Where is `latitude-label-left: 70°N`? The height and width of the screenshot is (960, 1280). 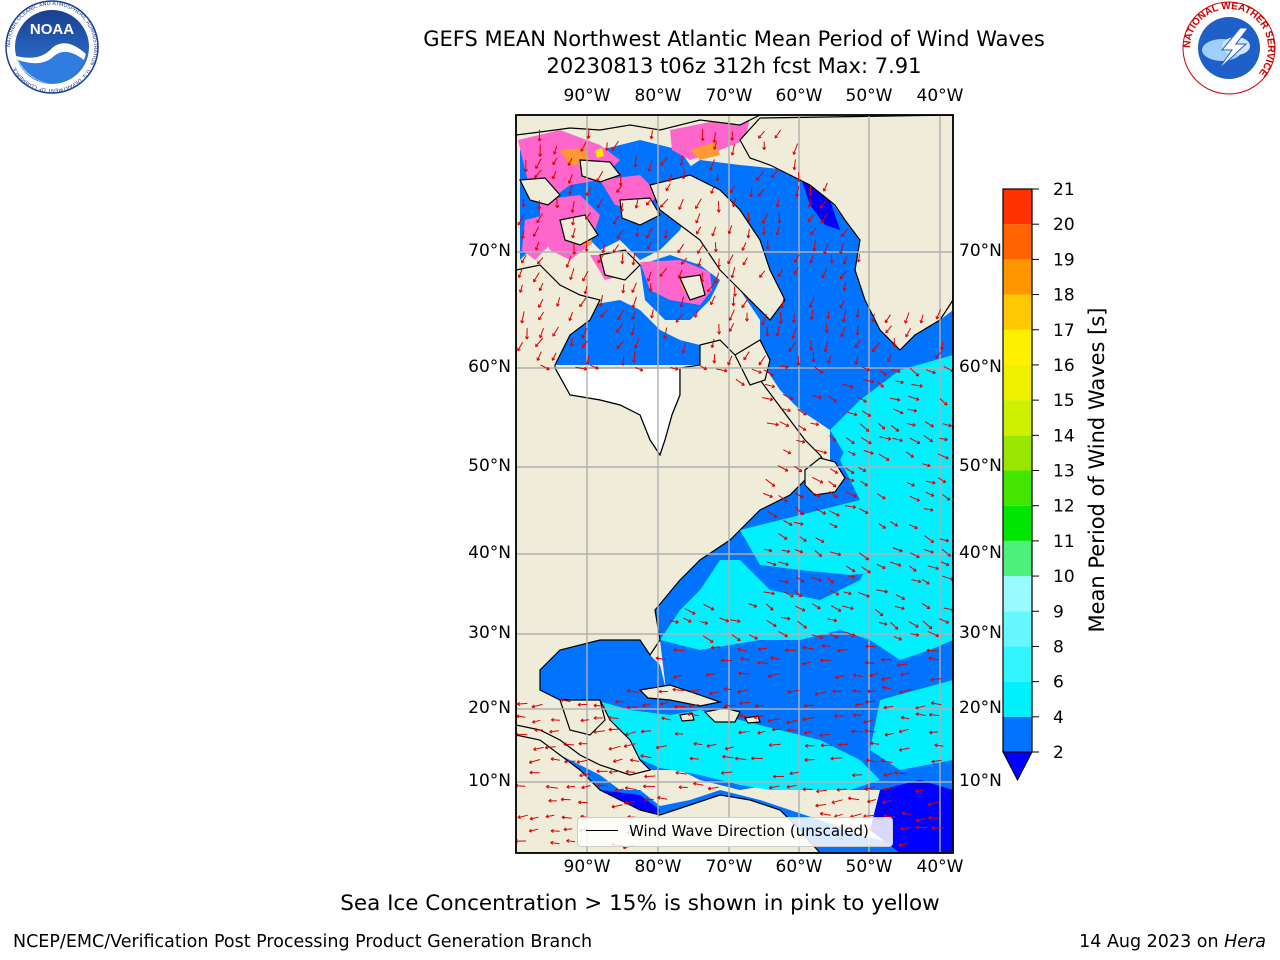
latitude-label-left: 70°N is located at coordinates (489, 251).